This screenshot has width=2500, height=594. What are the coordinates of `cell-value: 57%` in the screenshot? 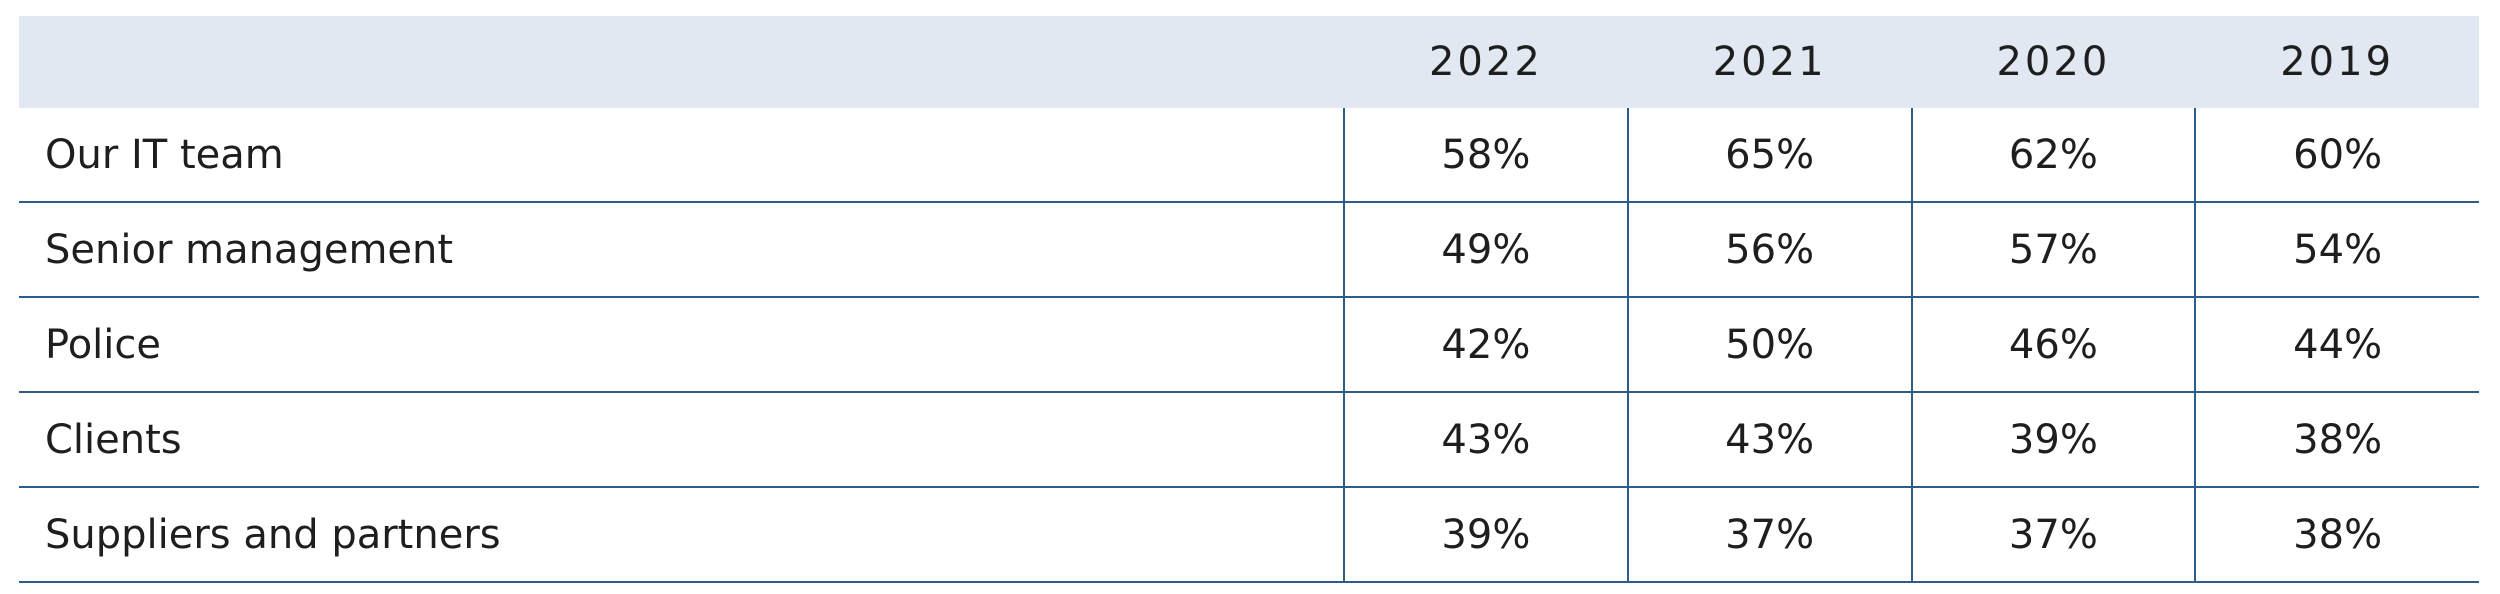 It's located at (2053, 250).